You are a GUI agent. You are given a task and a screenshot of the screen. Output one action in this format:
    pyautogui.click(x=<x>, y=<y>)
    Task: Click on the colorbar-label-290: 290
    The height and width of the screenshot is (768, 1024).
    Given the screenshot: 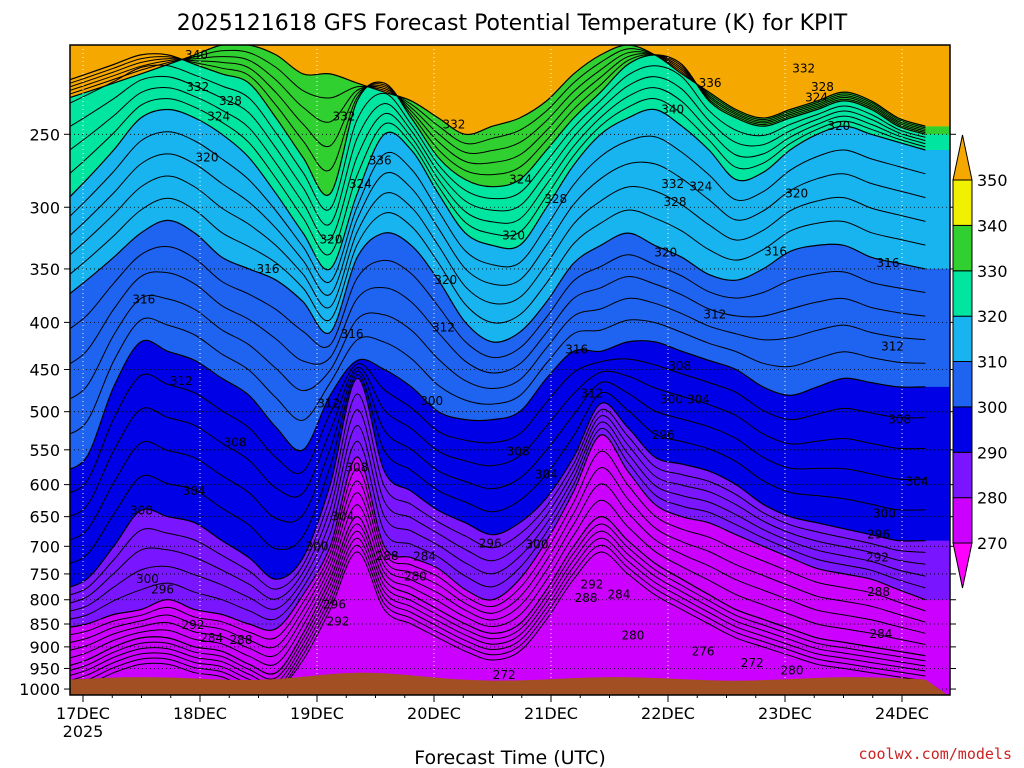 What is the action you would take?
    pyautogui.click(x=992, y=452)
    